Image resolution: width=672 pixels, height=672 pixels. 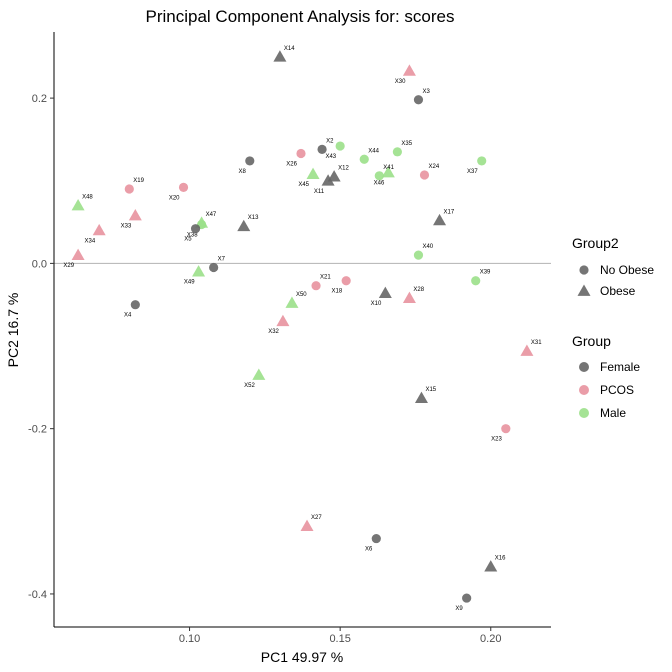 What do you see at coordinates (192, 236) in the screenshot?
I see `point-label: X38` at bounding box center [192, 236].